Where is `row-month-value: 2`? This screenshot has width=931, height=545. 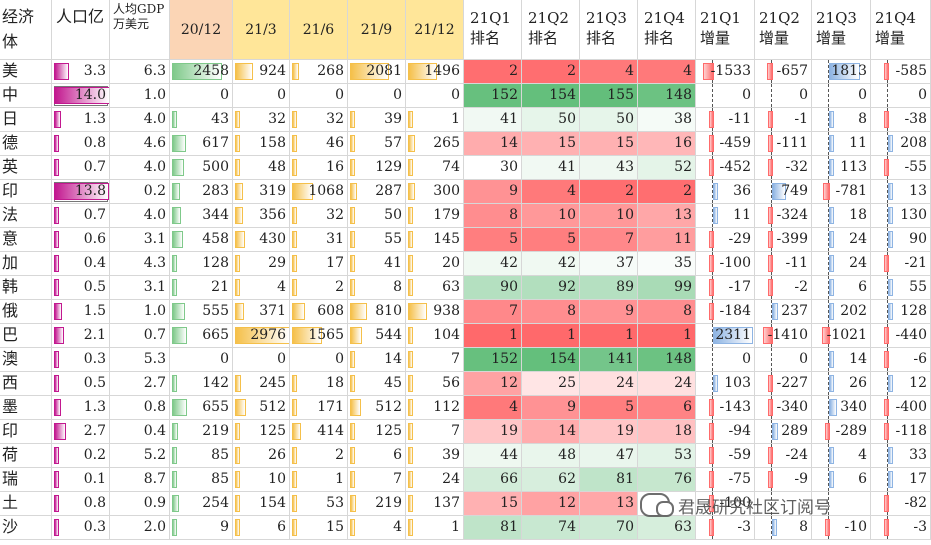
row-month-value: 2 is located at coordinates (319, 288).